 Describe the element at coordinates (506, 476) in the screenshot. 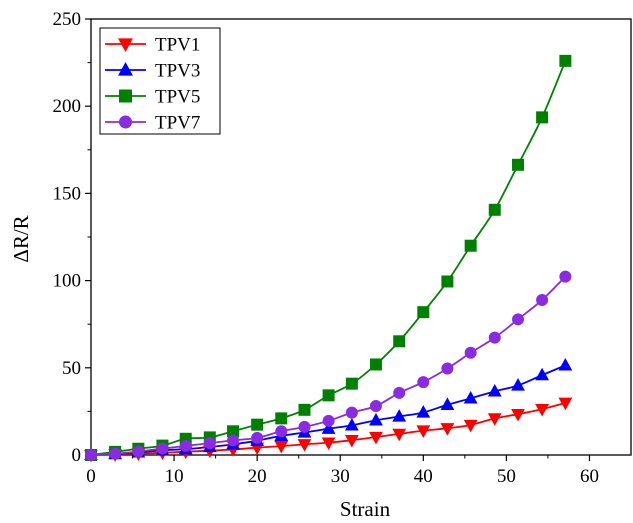

I see `x-tick-label: 50` at that location.